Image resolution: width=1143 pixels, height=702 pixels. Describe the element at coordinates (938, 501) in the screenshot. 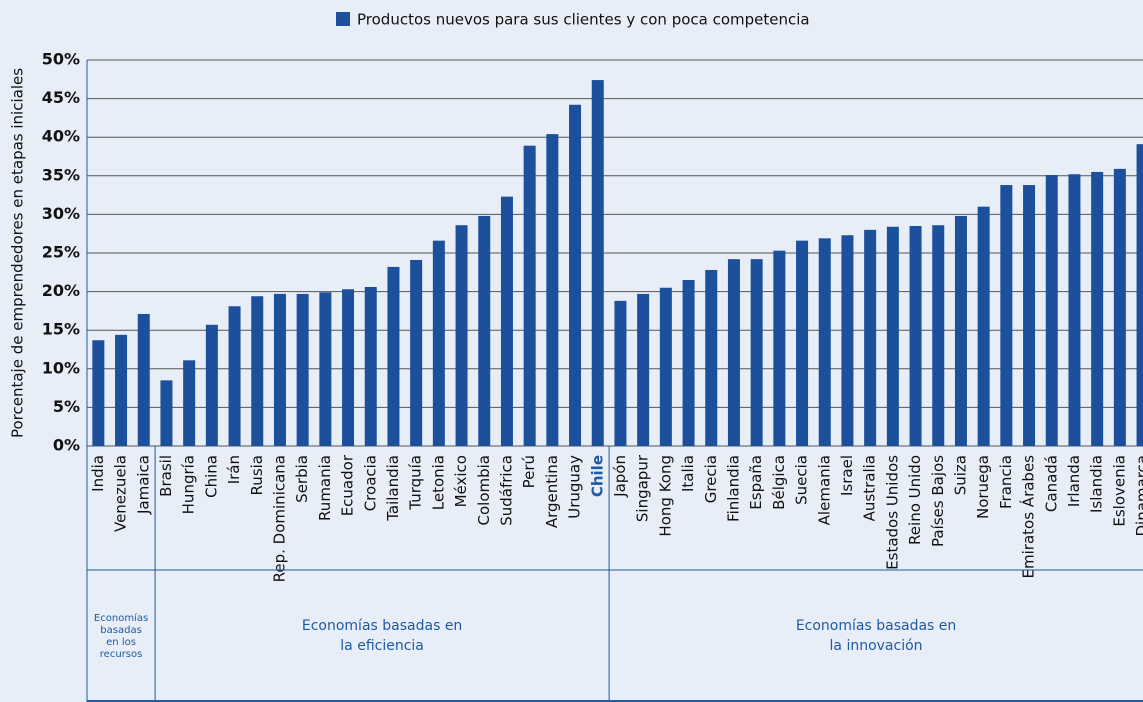

I see `x-tick-label: Países Bajos` at that location.